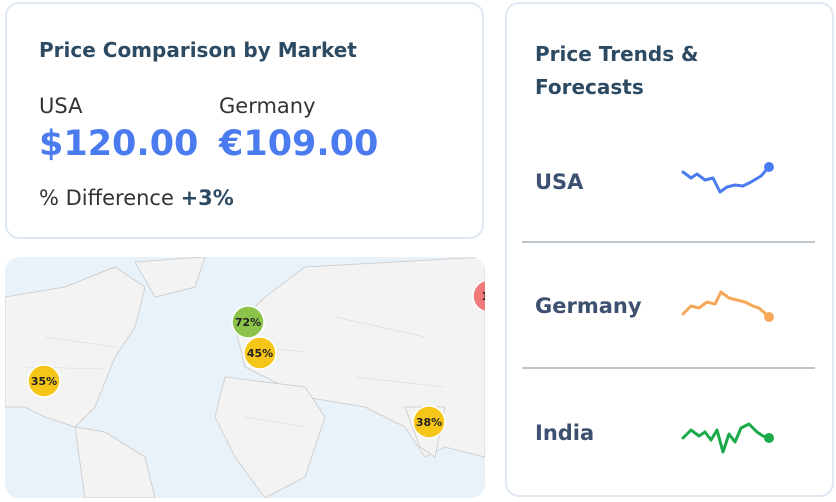  I want to click on card-title: Price Comparison by Market, so click(198, 50).